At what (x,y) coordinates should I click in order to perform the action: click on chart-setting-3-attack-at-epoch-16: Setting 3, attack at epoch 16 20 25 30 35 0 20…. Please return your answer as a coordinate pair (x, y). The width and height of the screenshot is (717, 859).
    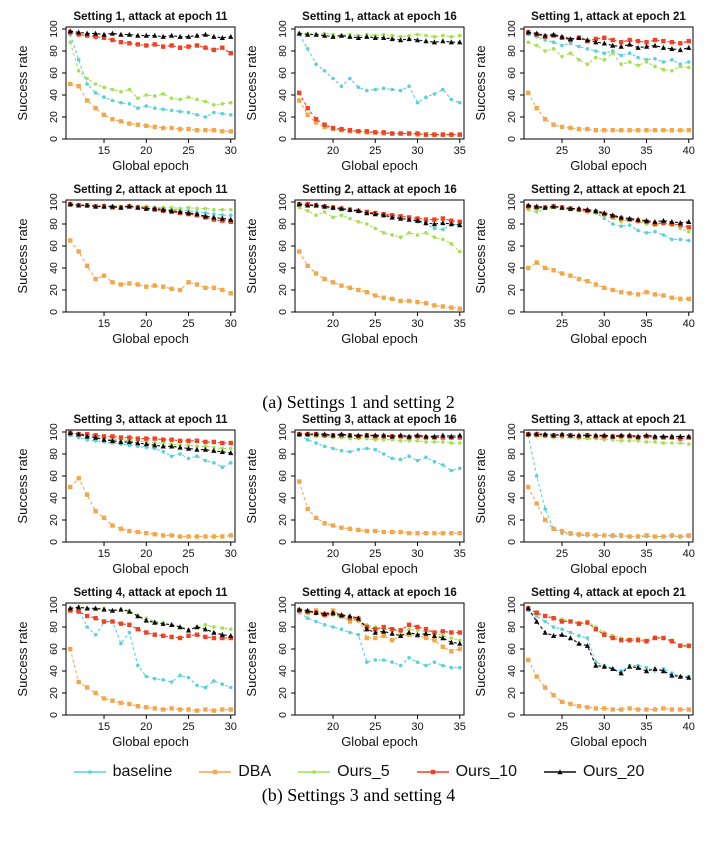
    Looking at the image, I should click on (355, 495).